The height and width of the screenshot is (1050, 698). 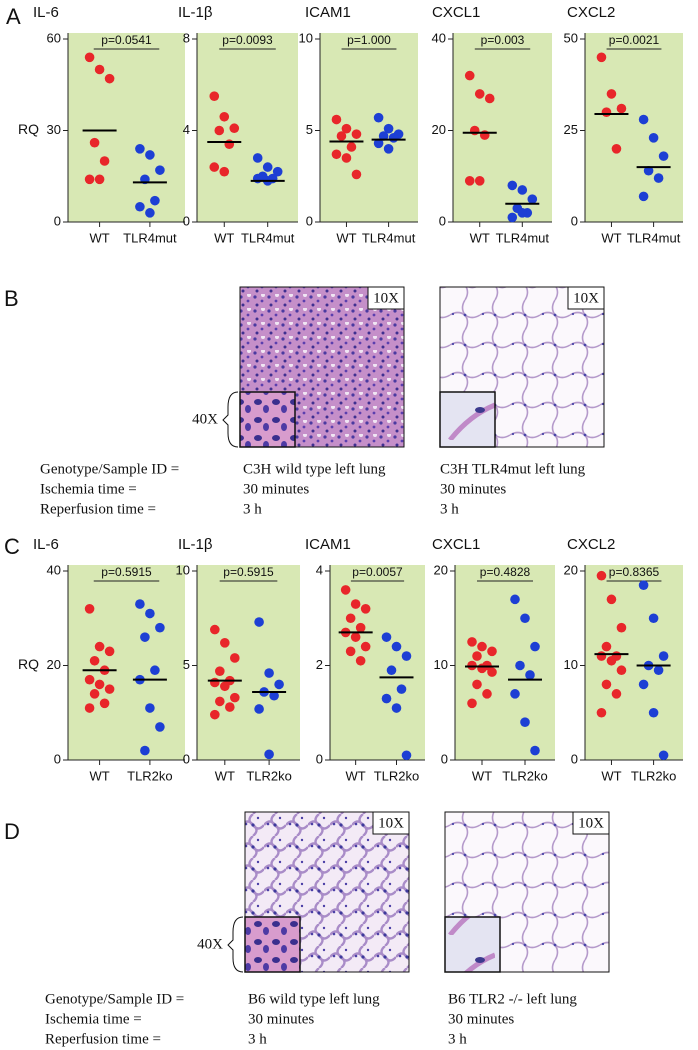 I want to click on inset-bracket, so click(x=235, y=944).